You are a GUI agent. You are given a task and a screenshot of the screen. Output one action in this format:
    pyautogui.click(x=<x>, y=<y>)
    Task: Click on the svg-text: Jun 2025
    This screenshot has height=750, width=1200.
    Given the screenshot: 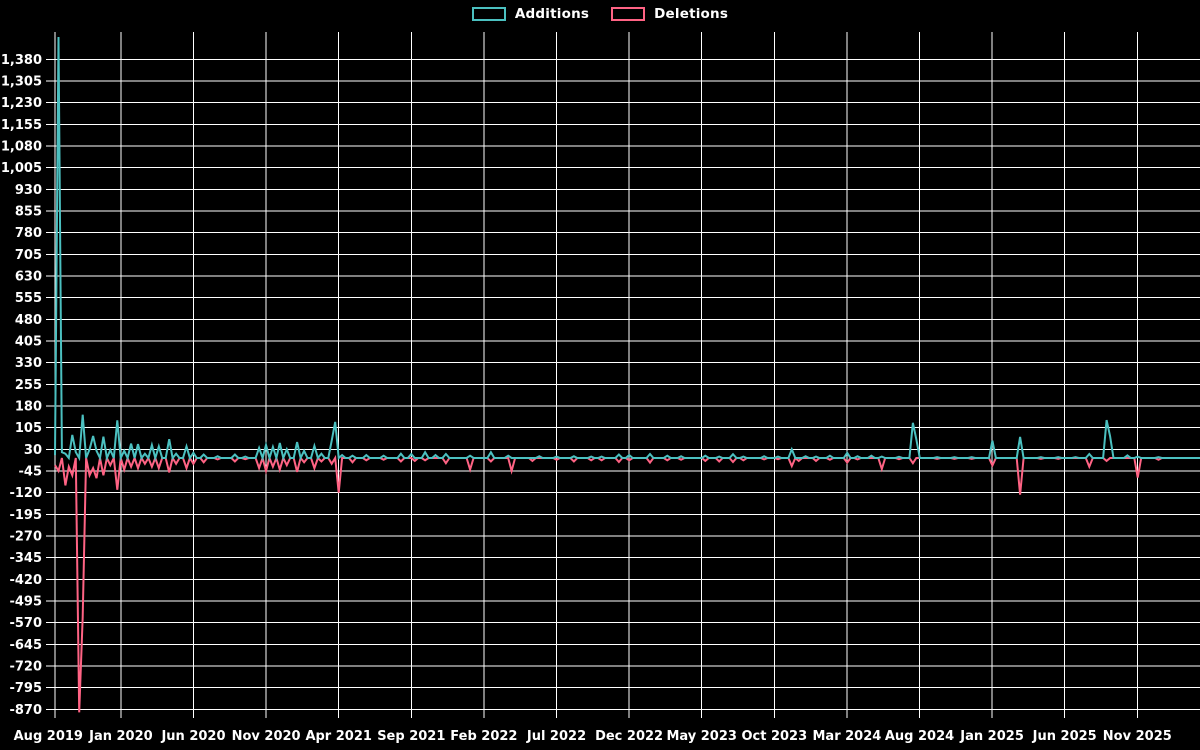 What is the action you would take?
    pyautogui.click(x=1064, y=736)
    